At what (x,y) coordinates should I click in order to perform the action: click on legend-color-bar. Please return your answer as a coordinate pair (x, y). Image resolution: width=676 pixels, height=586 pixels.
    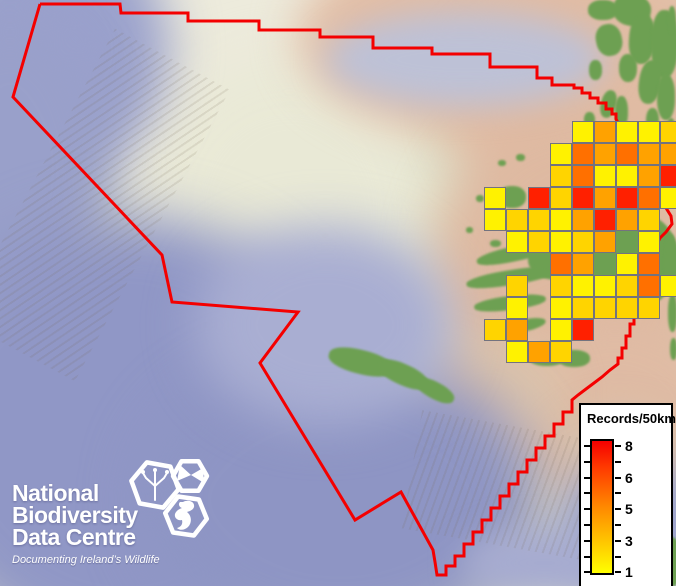
    Looking at the image, I should click on (602, 507).